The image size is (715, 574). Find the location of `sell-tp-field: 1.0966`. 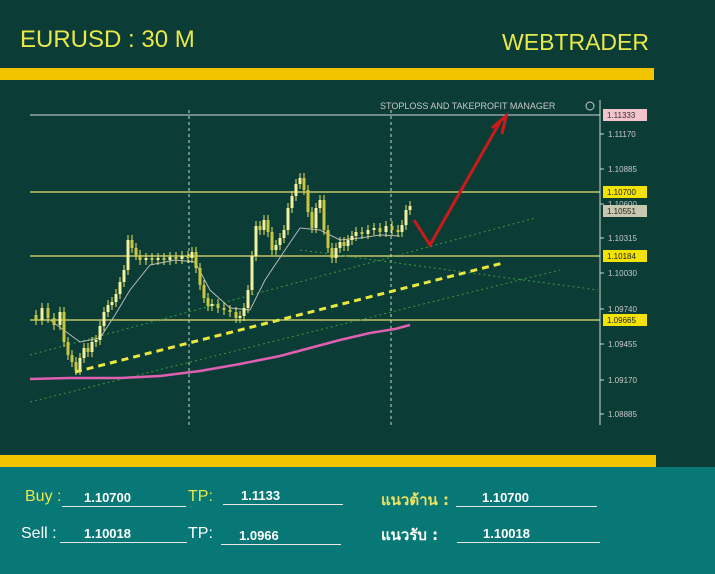

sell-tp-field: 1.0966 is located at coordinates (281, 536).